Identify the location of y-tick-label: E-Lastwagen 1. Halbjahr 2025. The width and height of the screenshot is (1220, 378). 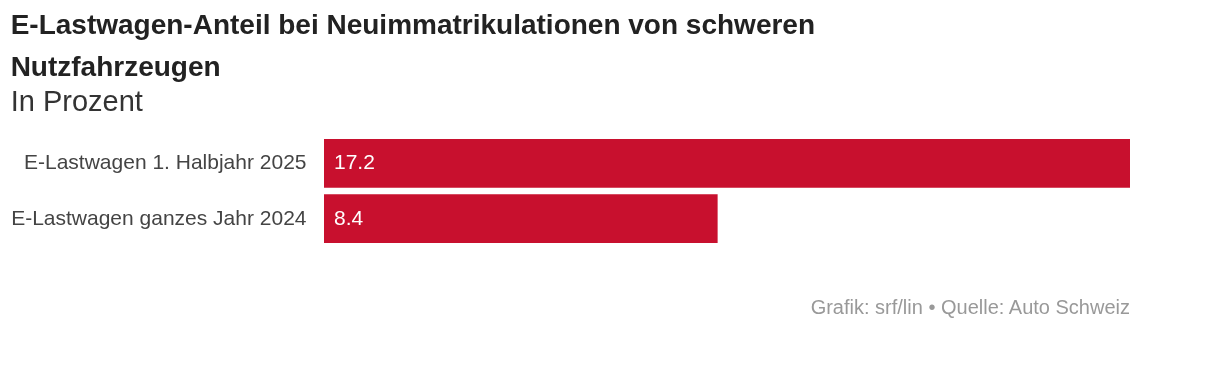
(165, 162).